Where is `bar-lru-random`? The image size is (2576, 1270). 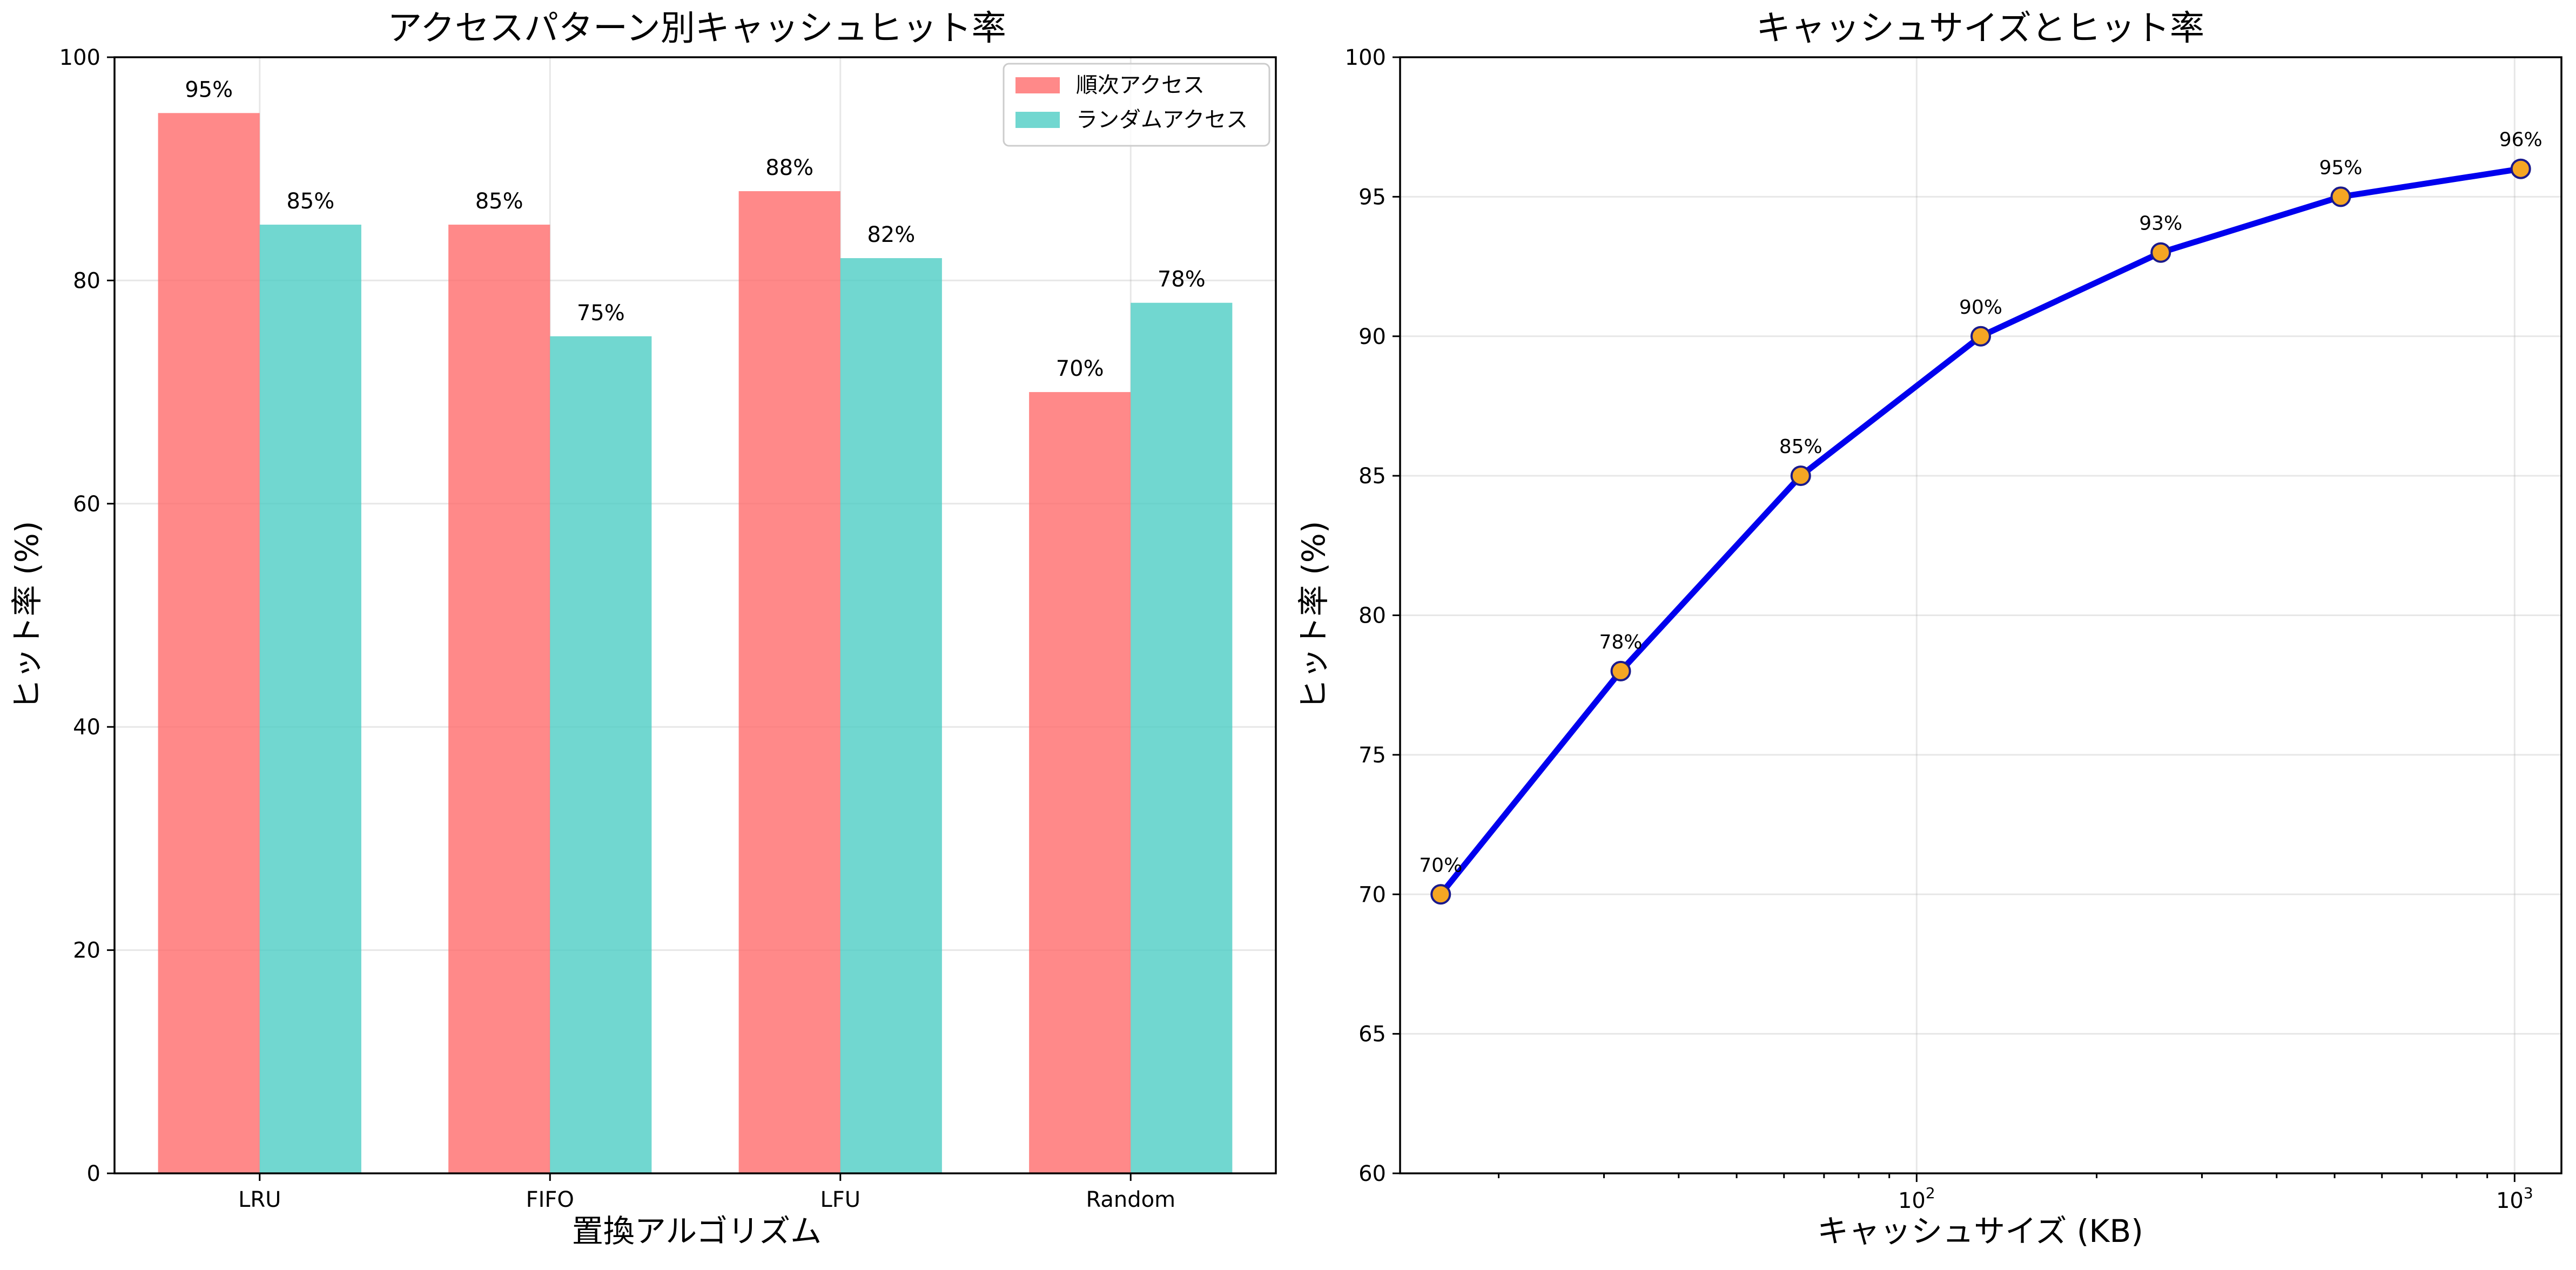
bar-lru-random is located at coordinates (310, 699).